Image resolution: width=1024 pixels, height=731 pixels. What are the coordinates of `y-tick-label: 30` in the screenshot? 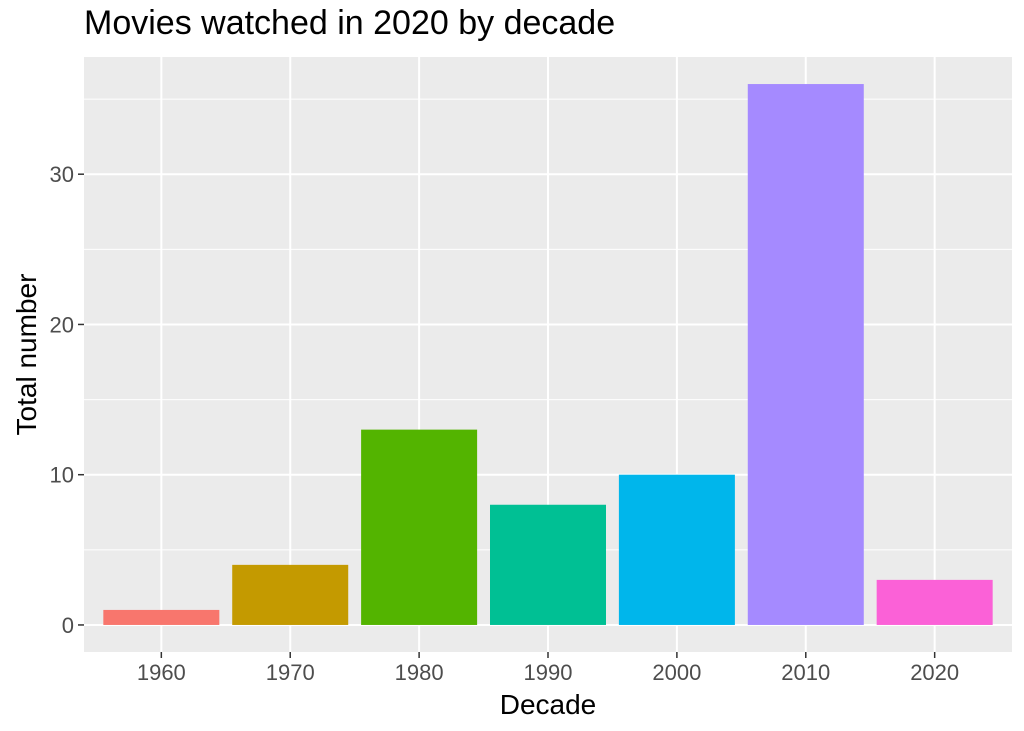 It's located at (62, 174).